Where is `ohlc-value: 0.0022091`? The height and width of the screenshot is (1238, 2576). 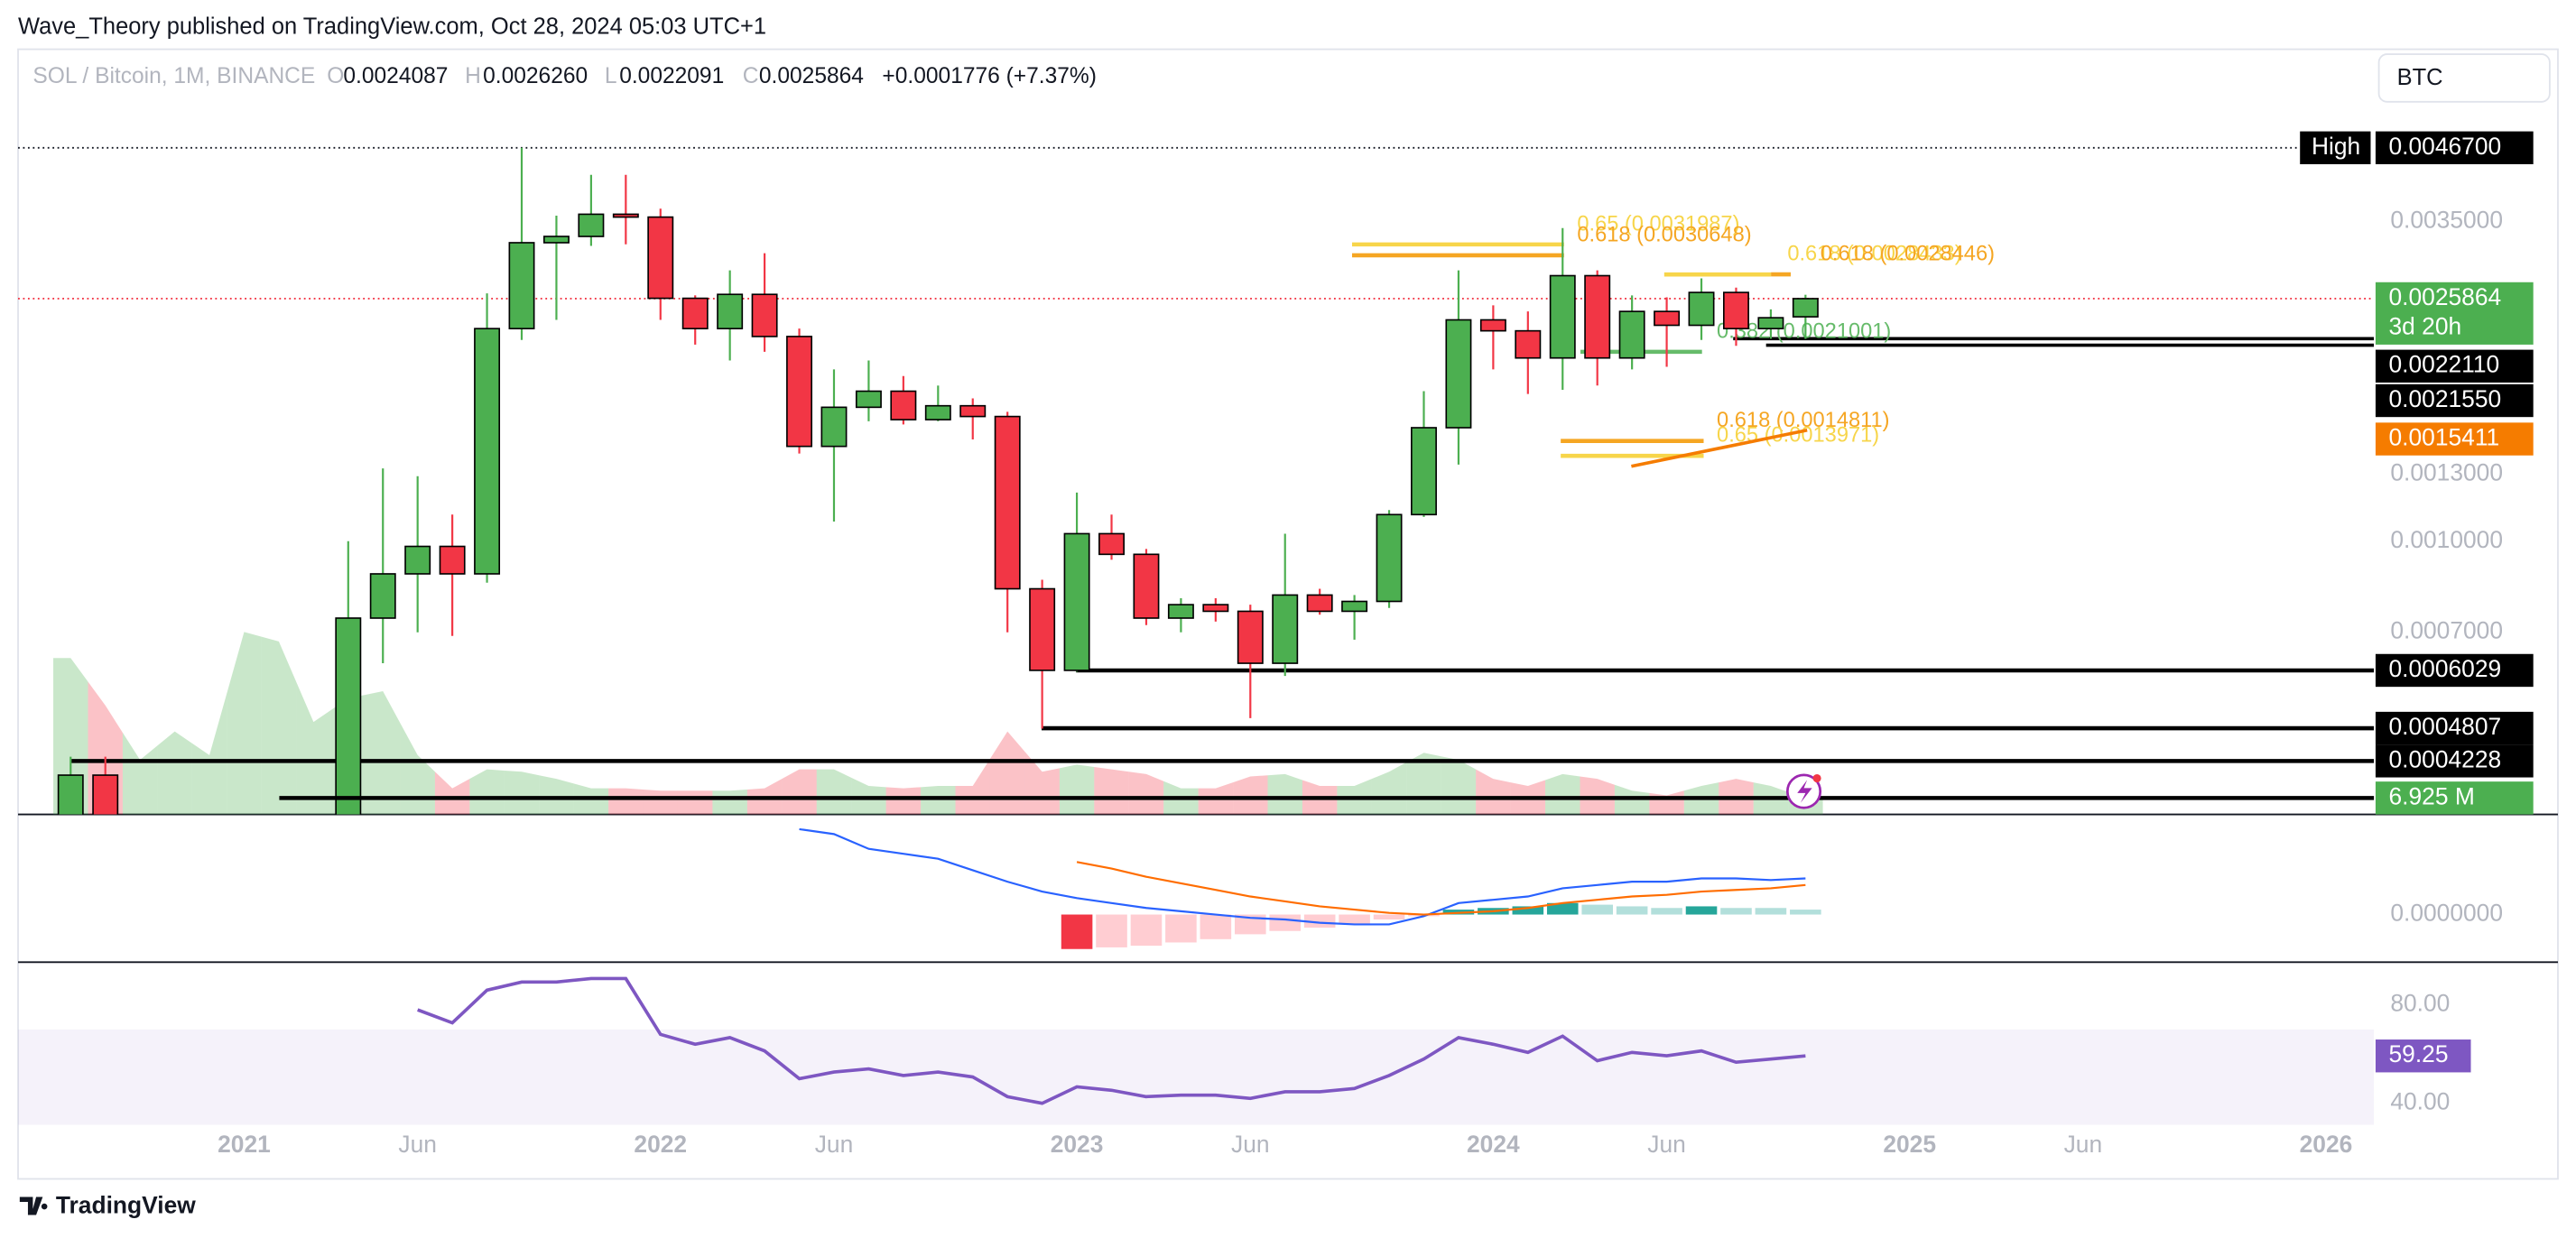
ohlc-value: 0.0022091 is located at coordinates (671, 76).